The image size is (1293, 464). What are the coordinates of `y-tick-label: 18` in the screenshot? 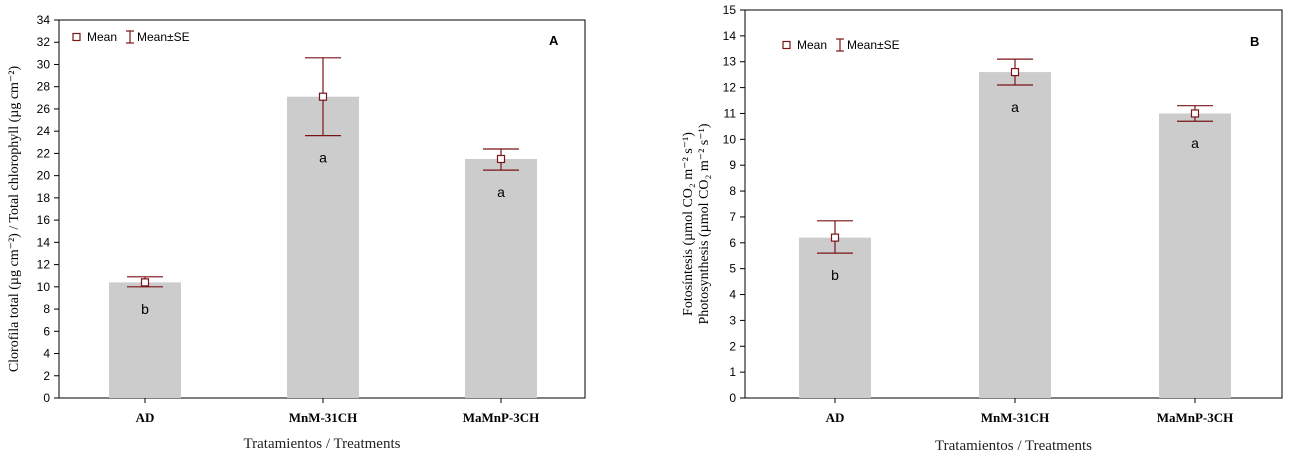 It's located at (44, 198).